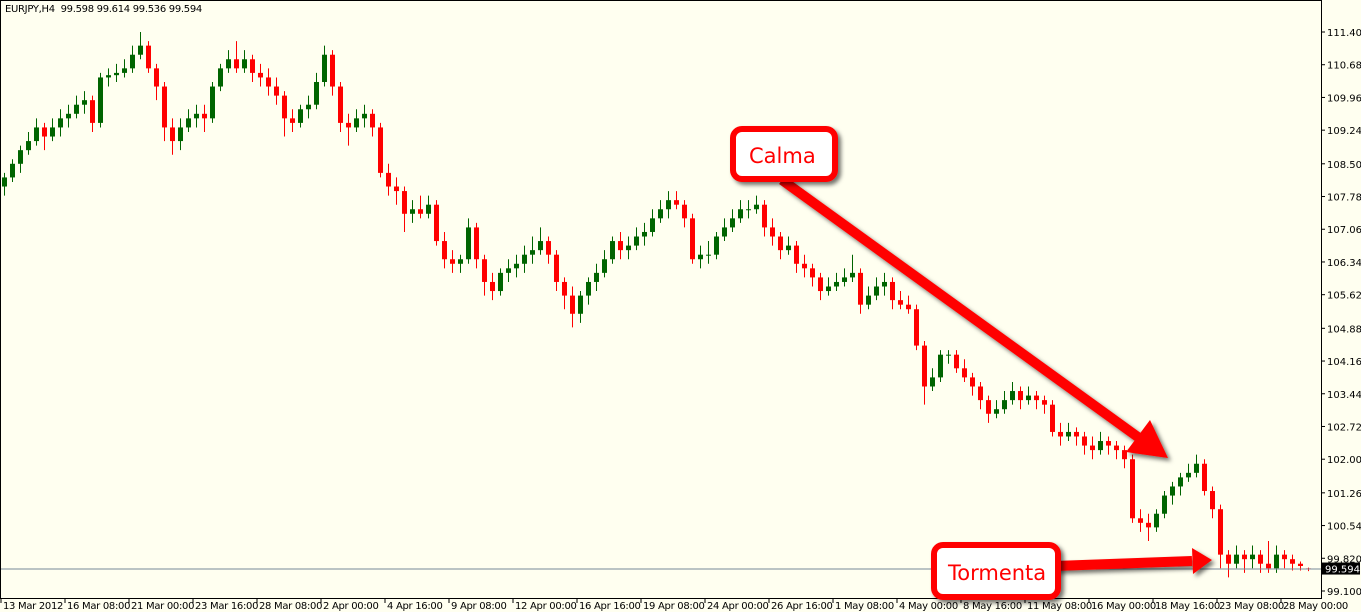 This screenshot has height=612, width=1361. I want to click on symbol-timeframe: EURJPY,H4, so click(30, 9).